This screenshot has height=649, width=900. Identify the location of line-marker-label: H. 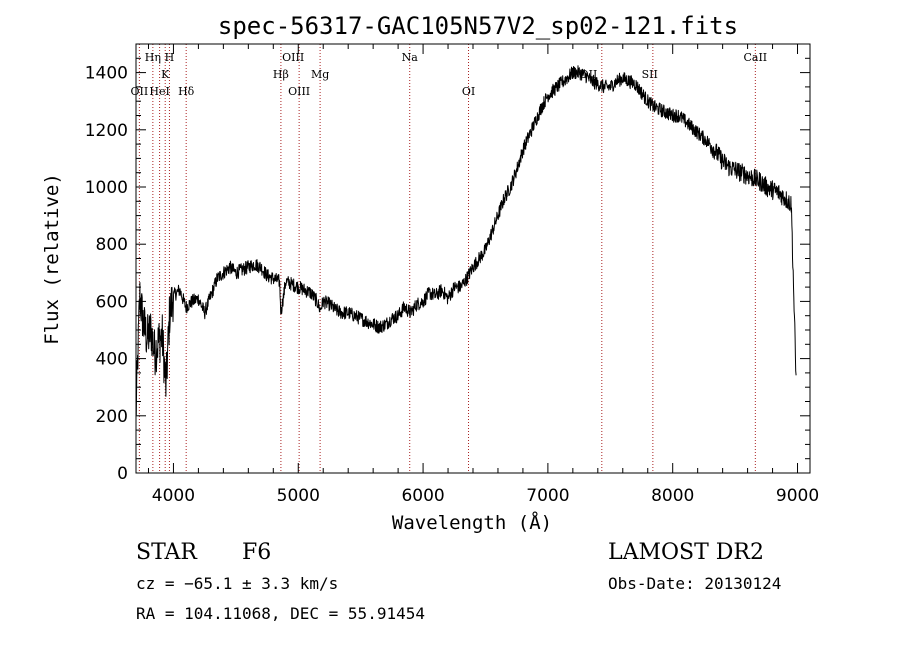
(170, 57).